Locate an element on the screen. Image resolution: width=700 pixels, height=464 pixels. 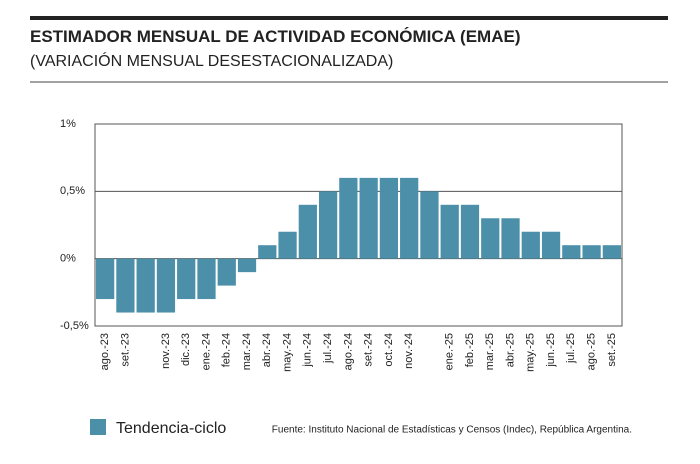
x-tick-label: jun.-25 is located at coordinates (551, 350).